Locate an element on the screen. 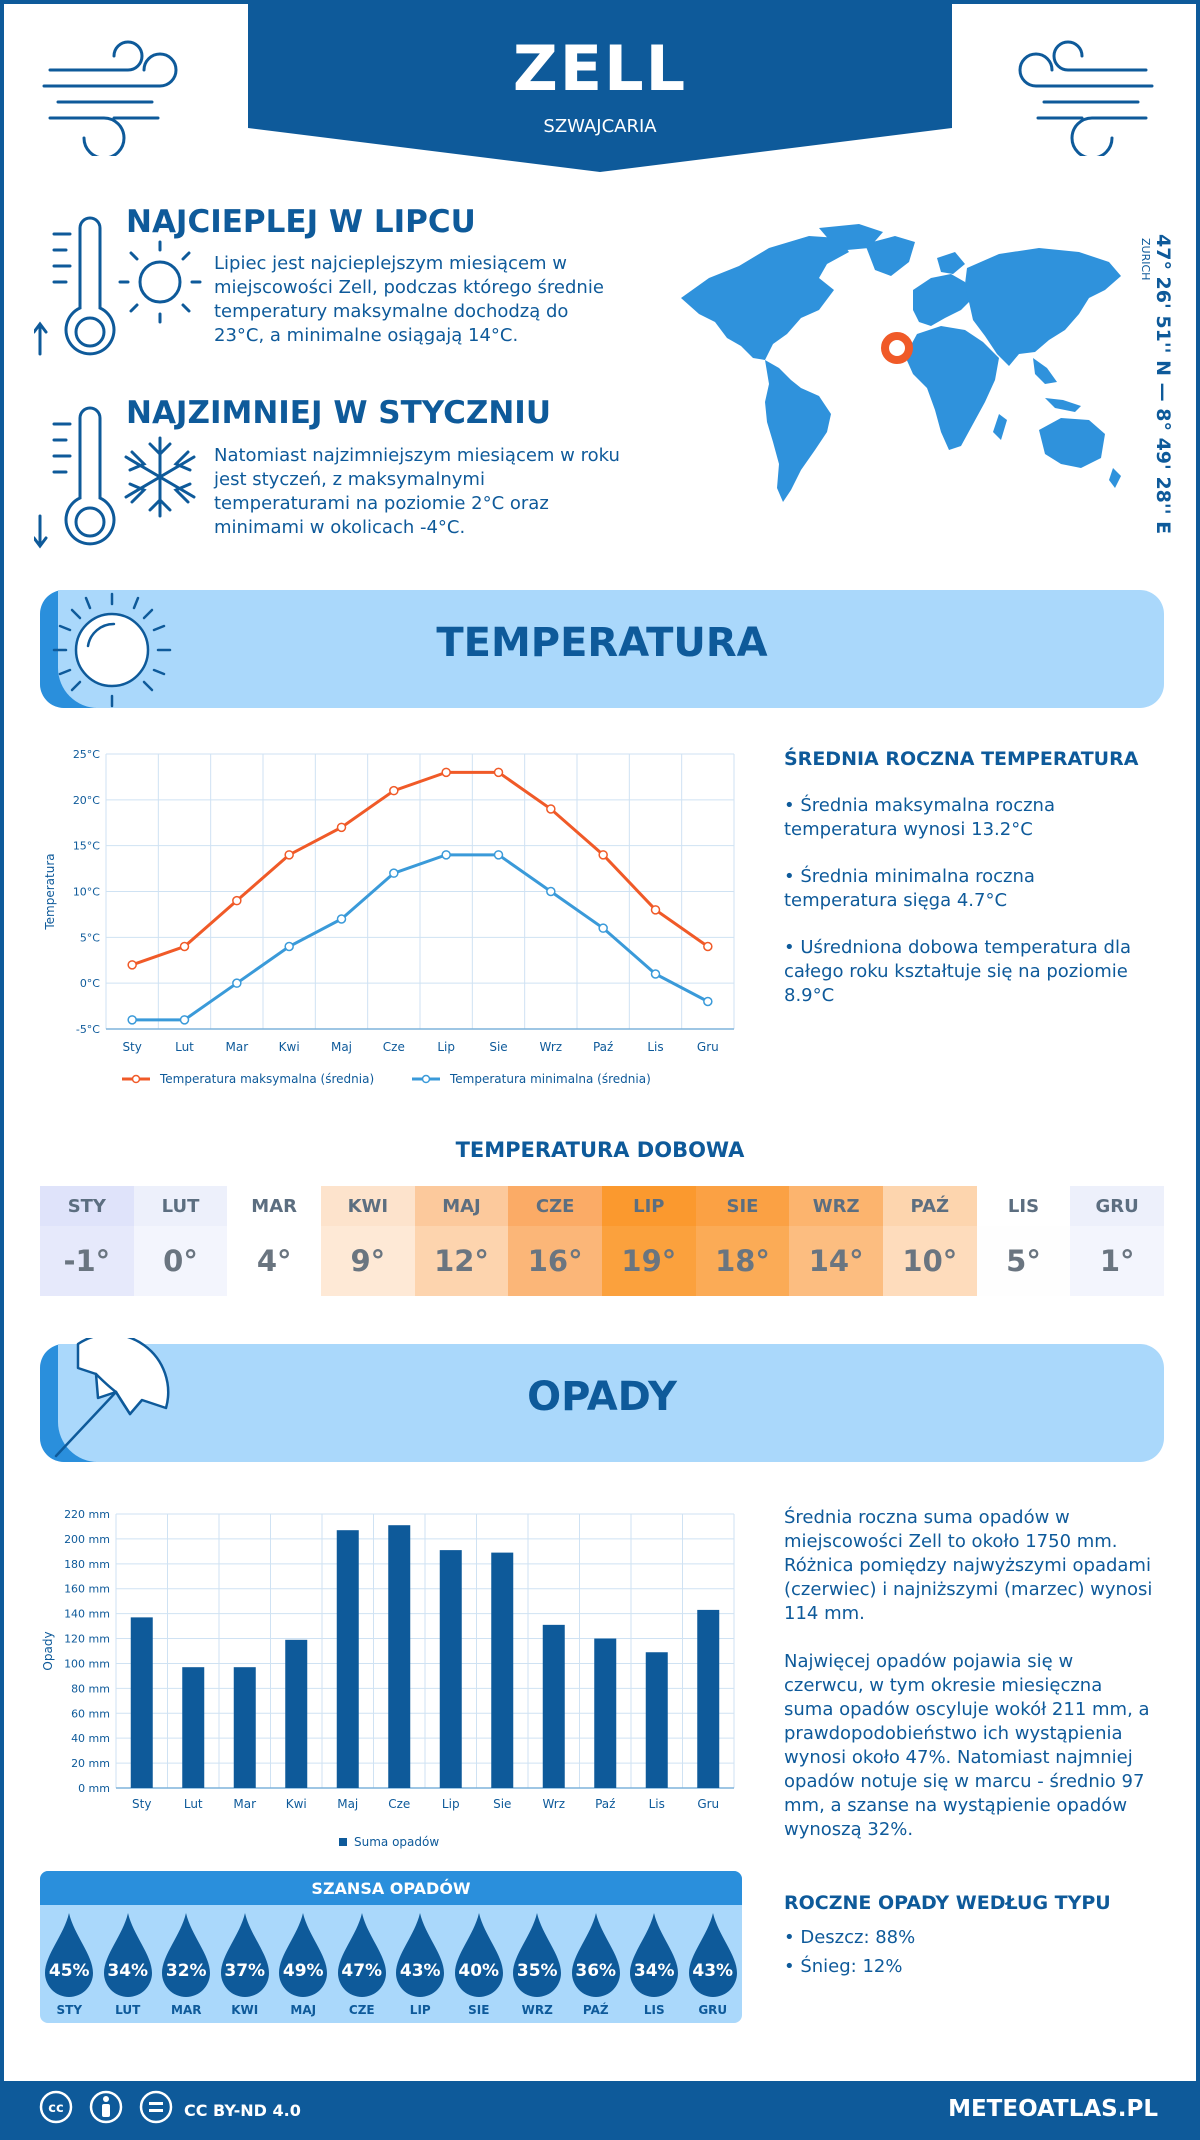  daily-temperature-cell: SIE 18° is located at coordinates (742, 1241).